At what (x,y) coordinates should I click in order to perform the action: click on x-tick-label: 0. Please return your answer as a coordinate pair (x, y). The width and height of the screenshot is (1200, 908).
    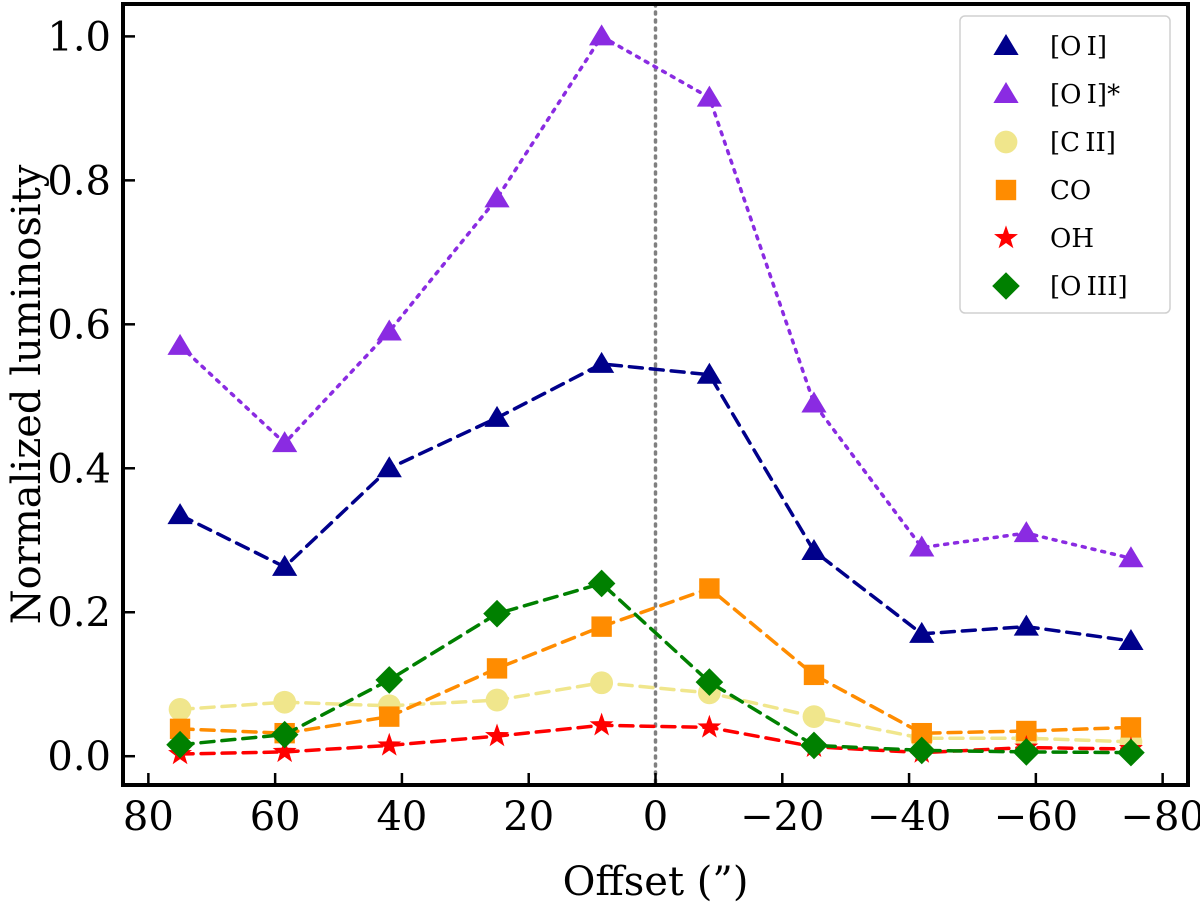
    Looking at the image, I should click on (655, 817).